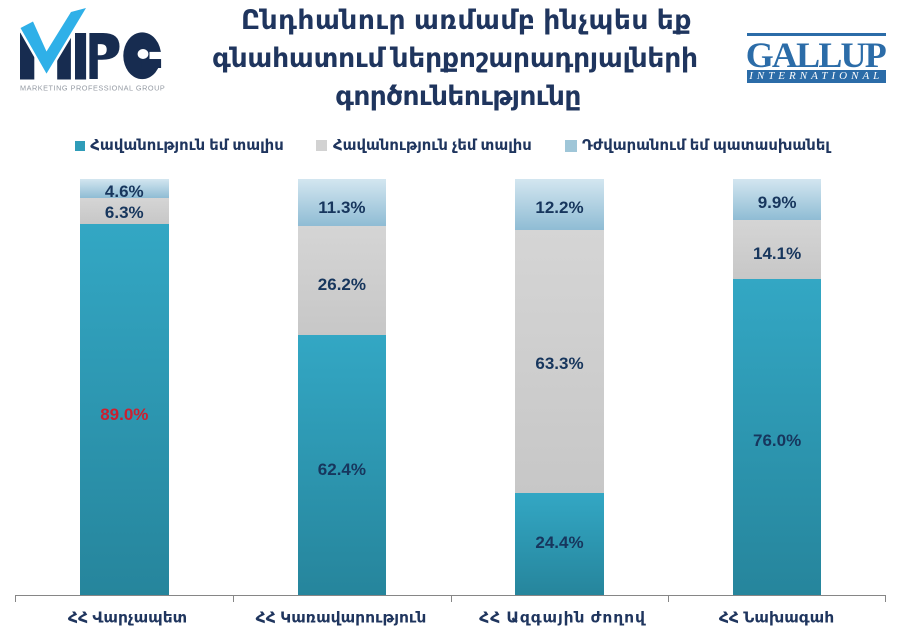 This screenshot has height=636, width=900. Describe the element at coordinates (92, 88) in the screenshot. I see `svg-text: MARKETING PROFESSIONAL GROUP` at that location.